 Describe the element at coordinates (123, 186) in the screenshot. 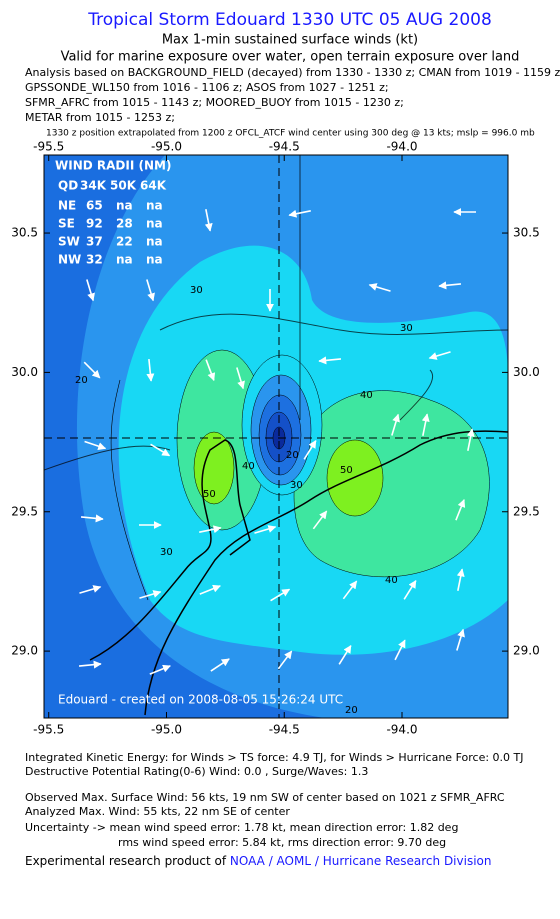

I see `wind-radii-header: 50K` at that location.